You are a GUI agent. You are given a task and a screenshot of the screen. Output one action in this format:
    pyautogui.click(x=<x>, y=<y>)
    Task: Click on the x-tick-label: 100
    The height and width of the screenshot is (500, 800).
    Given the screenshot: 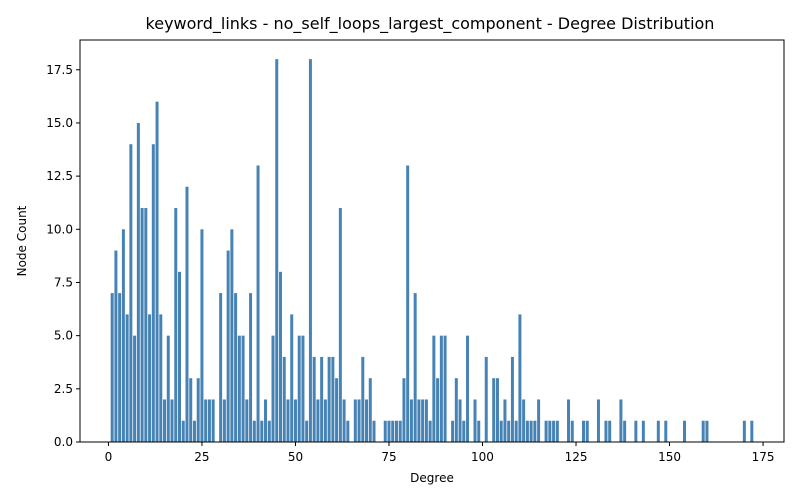 What is the action you would take?
    pyautogui.click(x=482, y=457)
    